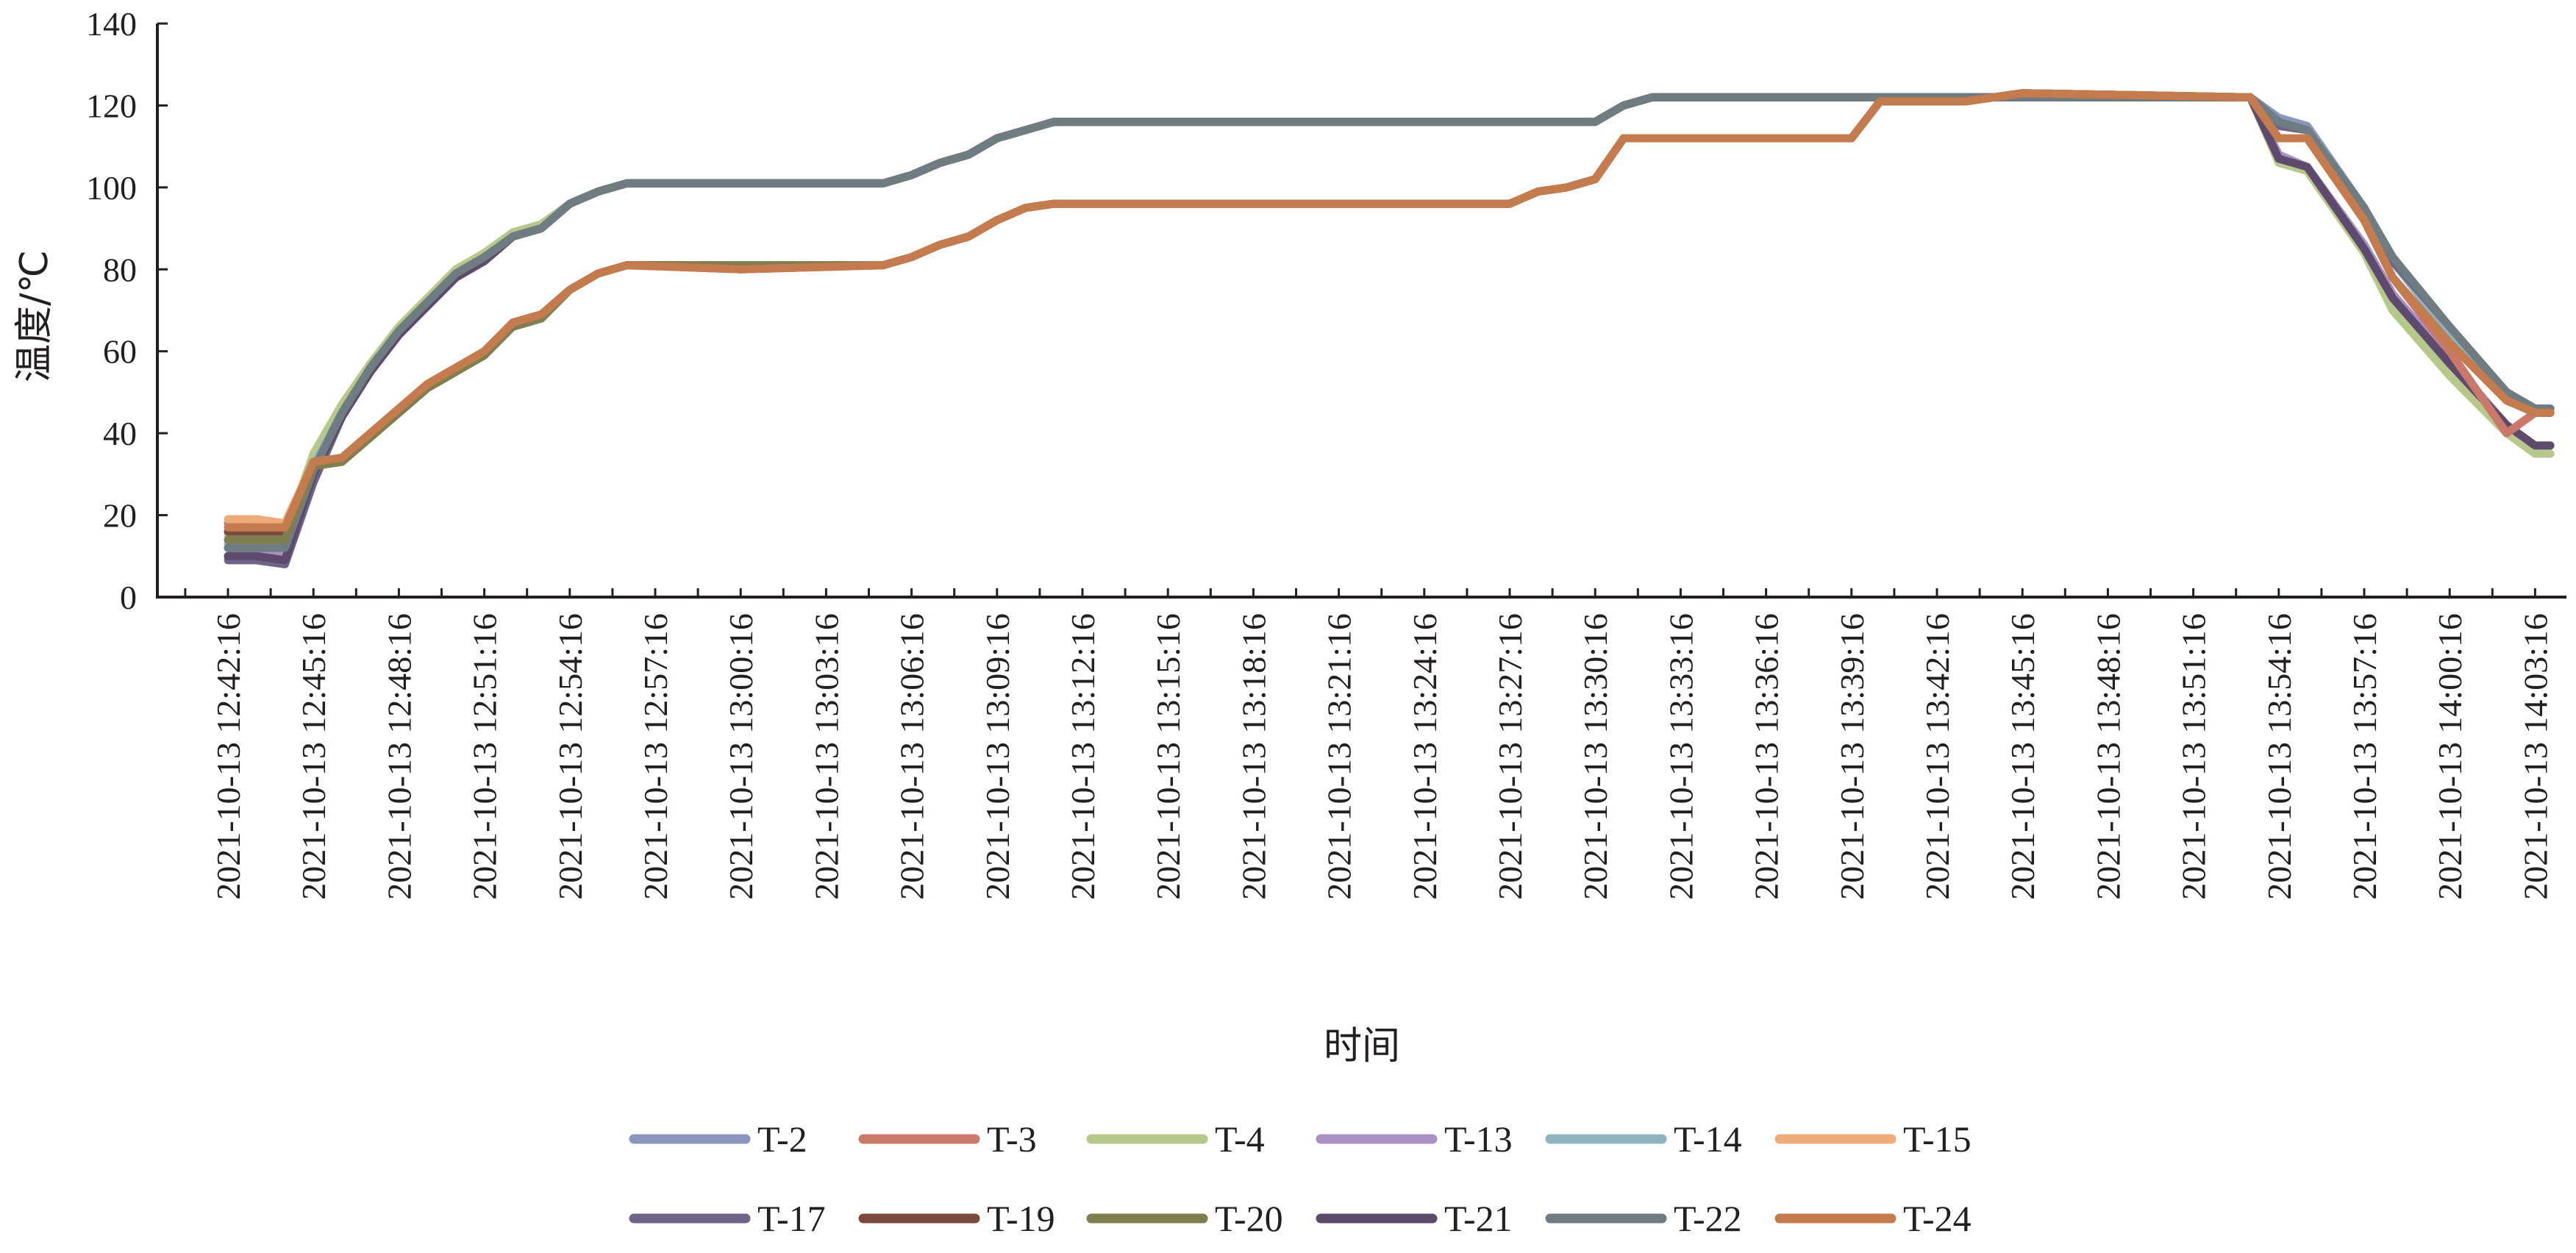 This screenshot has height=1253, width=2576. I want to click on x-tick-label: 2021-10-13 13:51:16, so click(2194, 757).